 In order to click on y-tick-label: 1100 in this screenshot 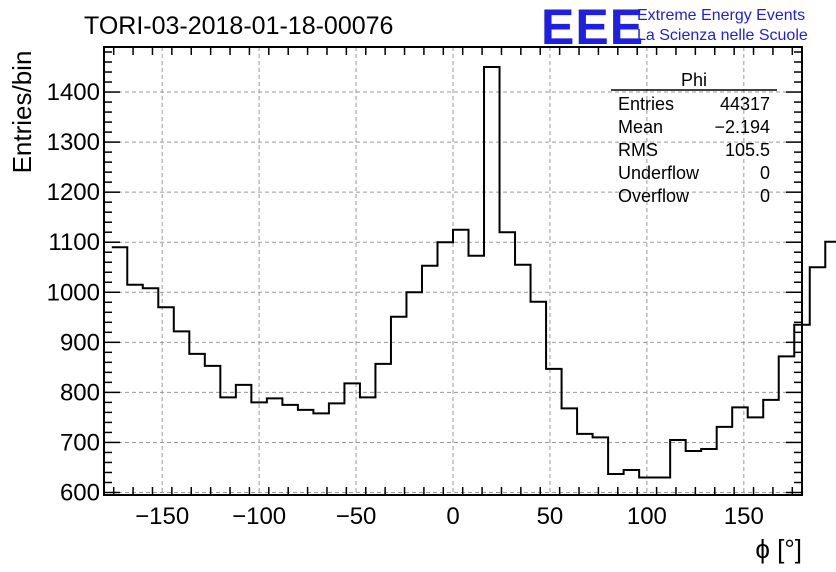, I will do `click(74, 242)`.